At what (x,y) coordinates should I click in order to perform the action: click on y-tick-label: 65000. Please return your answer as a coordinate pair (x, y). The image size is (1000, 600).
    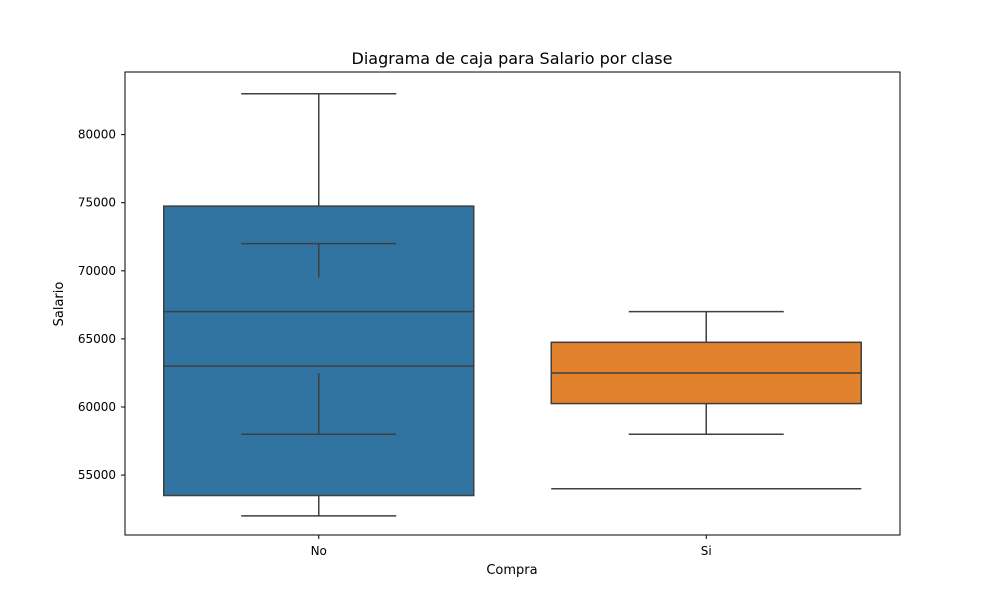
    Looking at the image, I should click on (97, 339).